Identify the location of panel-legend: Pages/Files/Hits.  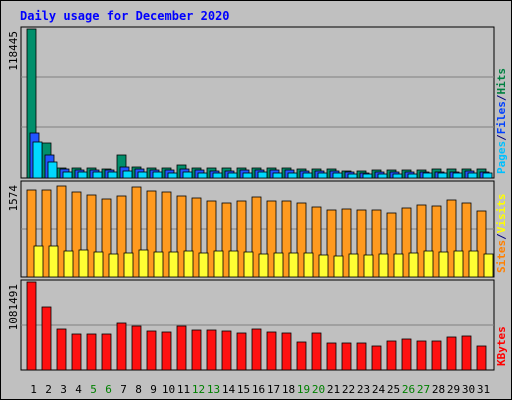
(501, 121).